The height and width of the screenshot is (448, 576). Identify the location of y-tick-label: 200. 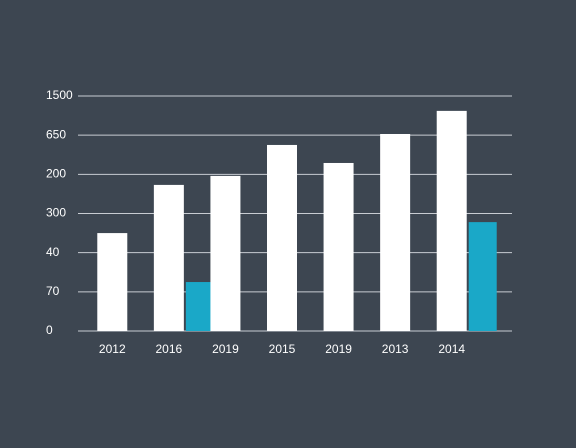
(56, 174).